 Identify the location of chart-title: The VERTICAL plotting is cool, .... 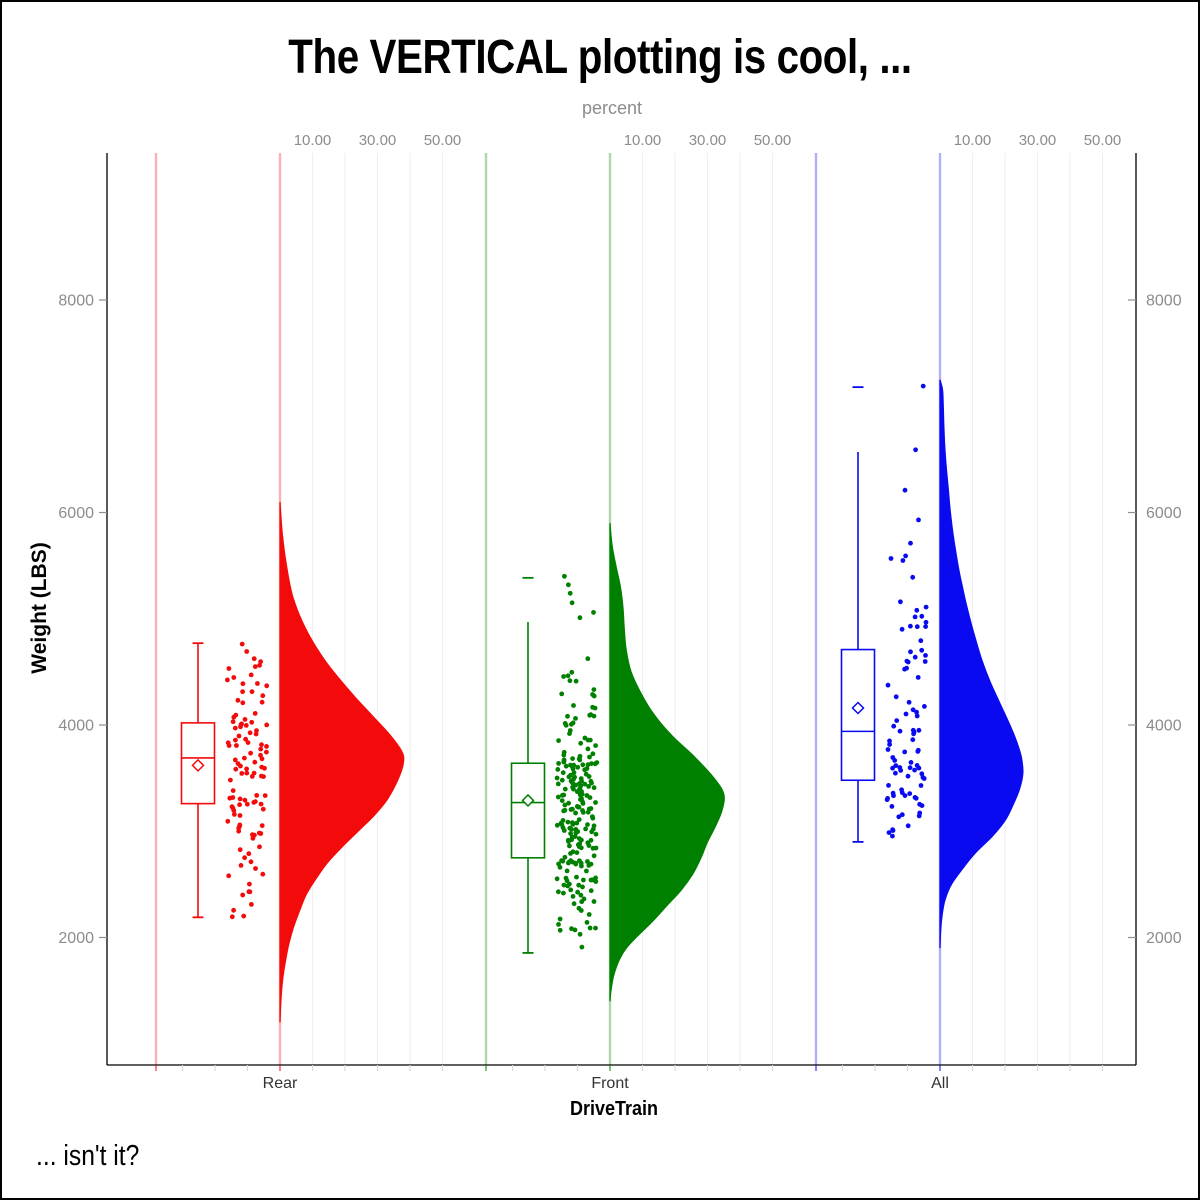
(600, 57).